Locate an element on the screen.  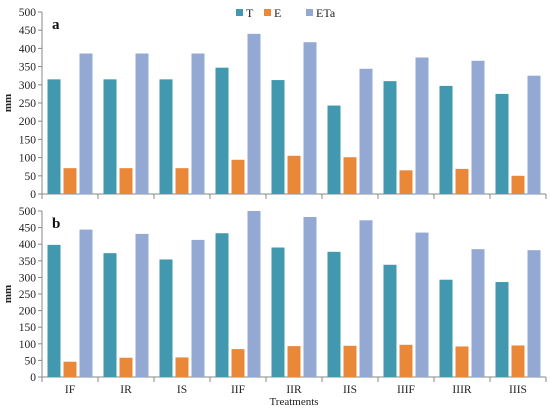
legend-swatch-e is located at coordinates (267, 12).